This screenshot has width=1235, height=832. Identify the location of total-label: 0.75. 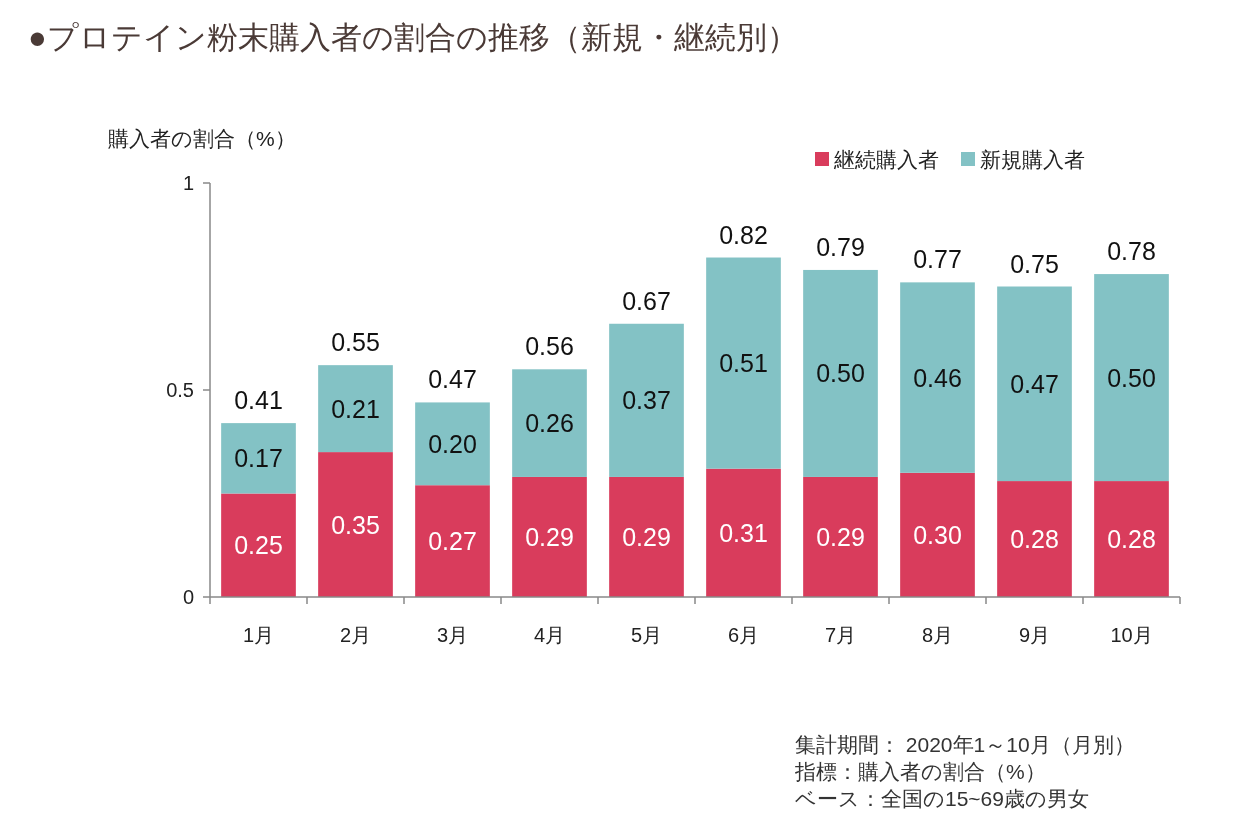
(1034, 263).